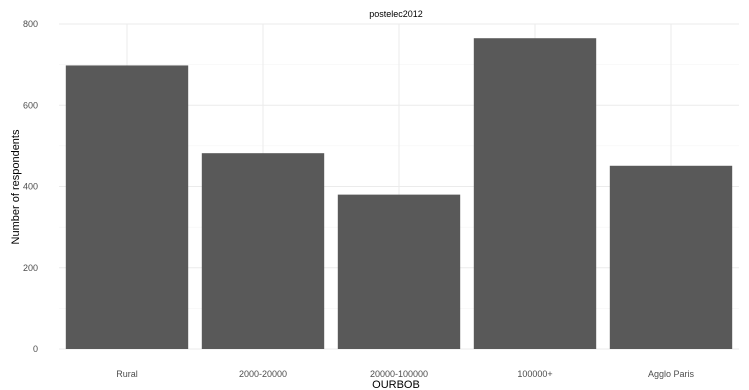 The height and width of the screenshot is (390, 749). Describe the element at coordinates (30, 105) in the screenshot. I see `y-tick-label: 600` at that location.